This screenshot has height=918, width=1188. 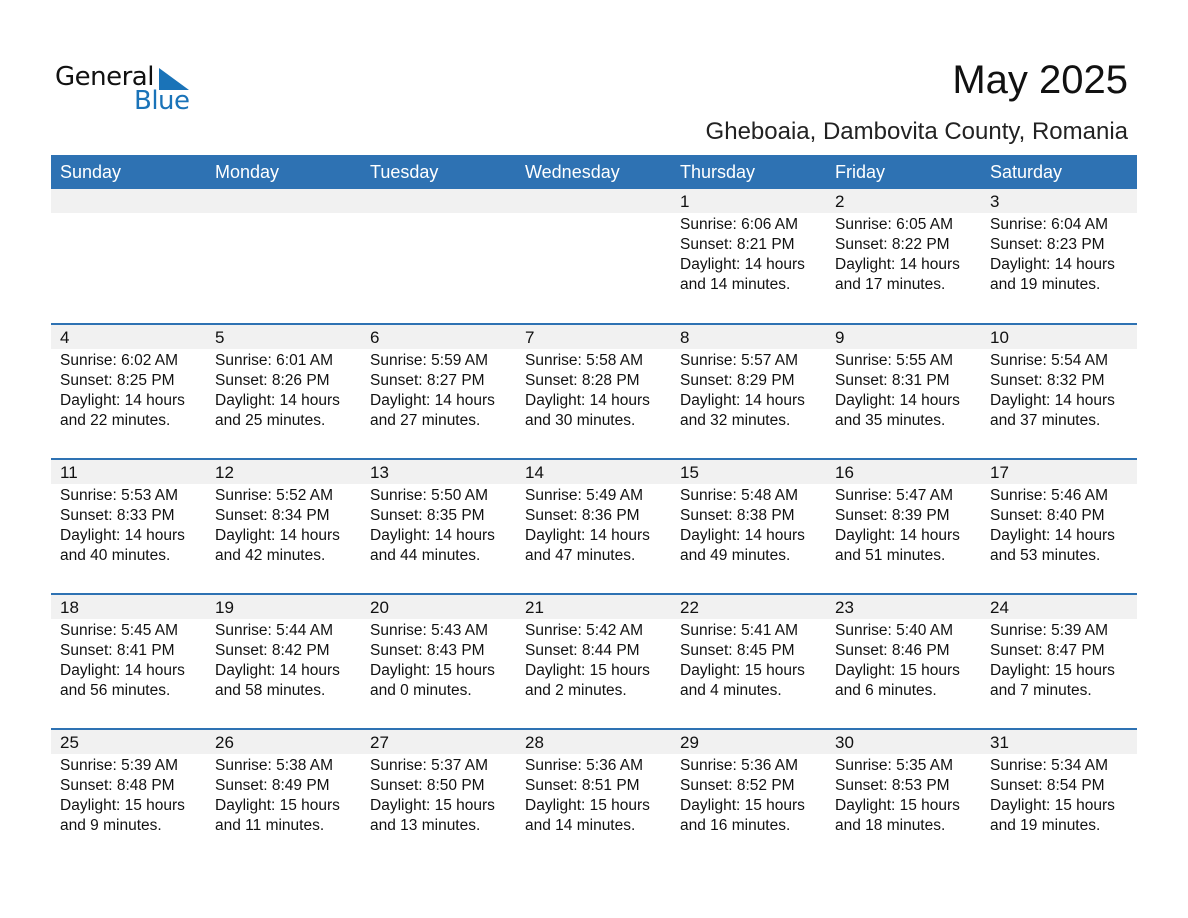 I want to click on logo: General Blue, so click(x=125, y=92).